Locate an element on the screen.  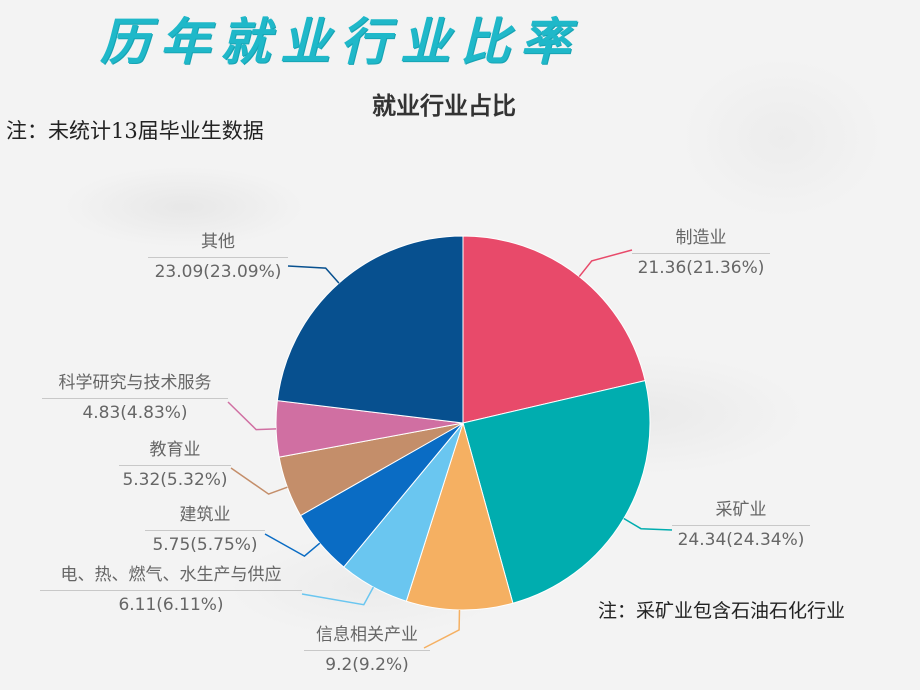
note-unrecorded-class: 注：未统计13届毕业生数据 is located at coordinates (135, 131).